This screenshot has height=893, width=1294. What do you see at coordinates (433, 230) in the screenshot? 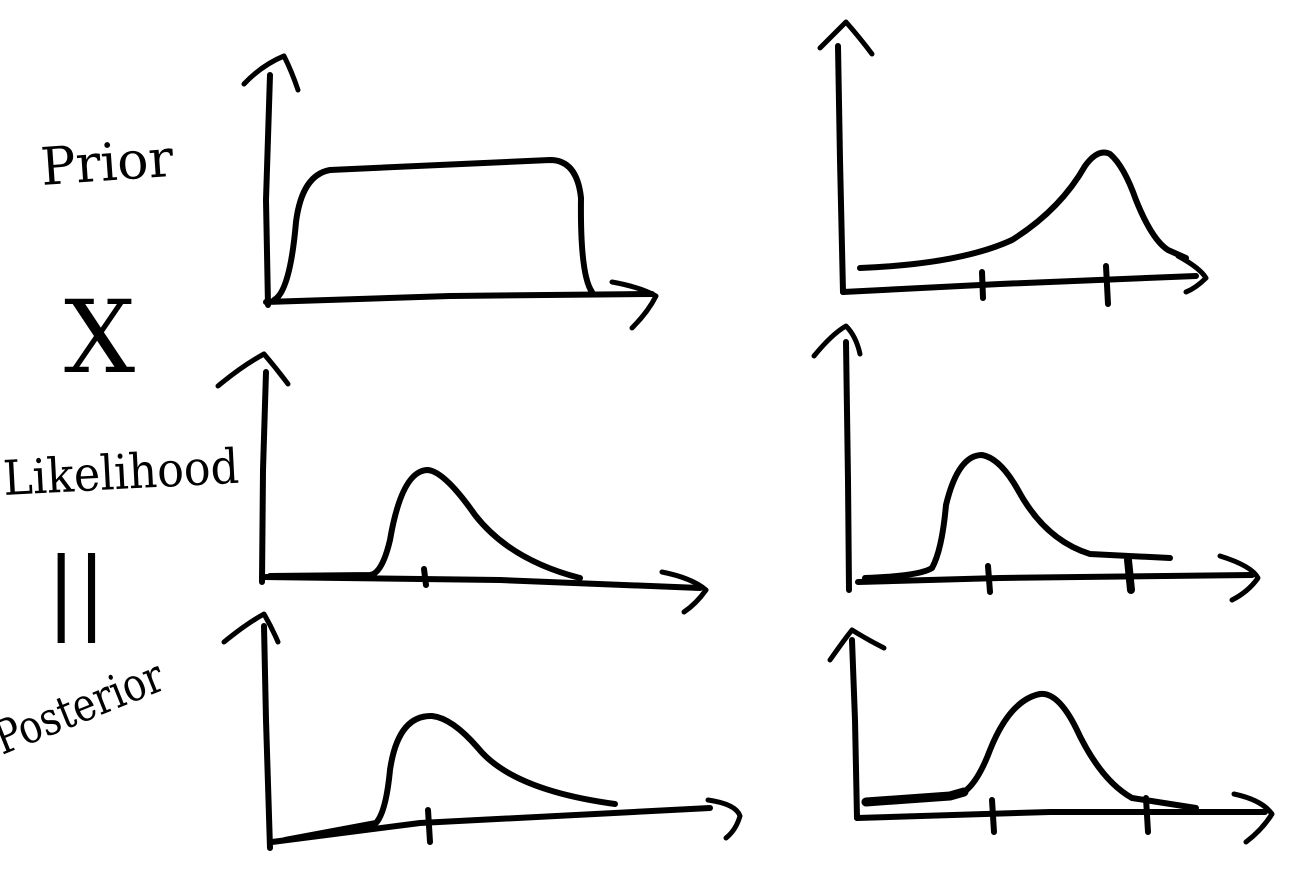
I see `left-prior-uniform-curve` at bounding box center [433, 230].